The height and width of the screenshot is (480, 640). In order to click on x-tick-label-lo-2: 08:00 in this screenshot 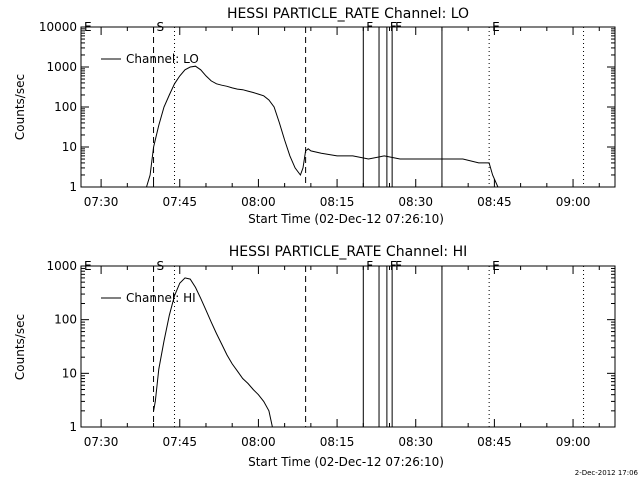, I will do `click(258, 202)`.